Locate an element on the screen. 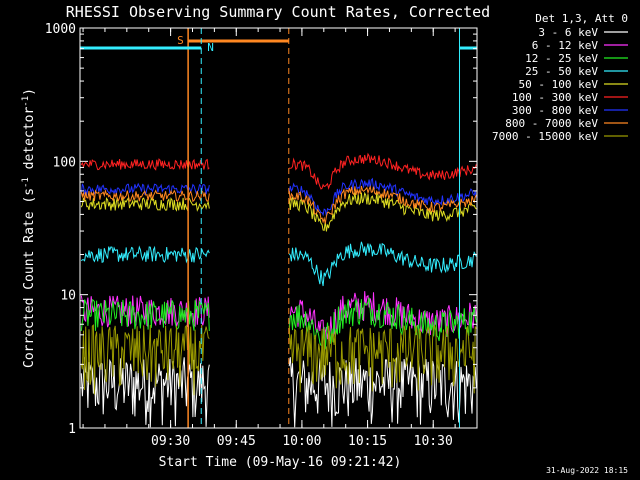  x-tick-label: 10:00 is located at coordinates (301, 441).